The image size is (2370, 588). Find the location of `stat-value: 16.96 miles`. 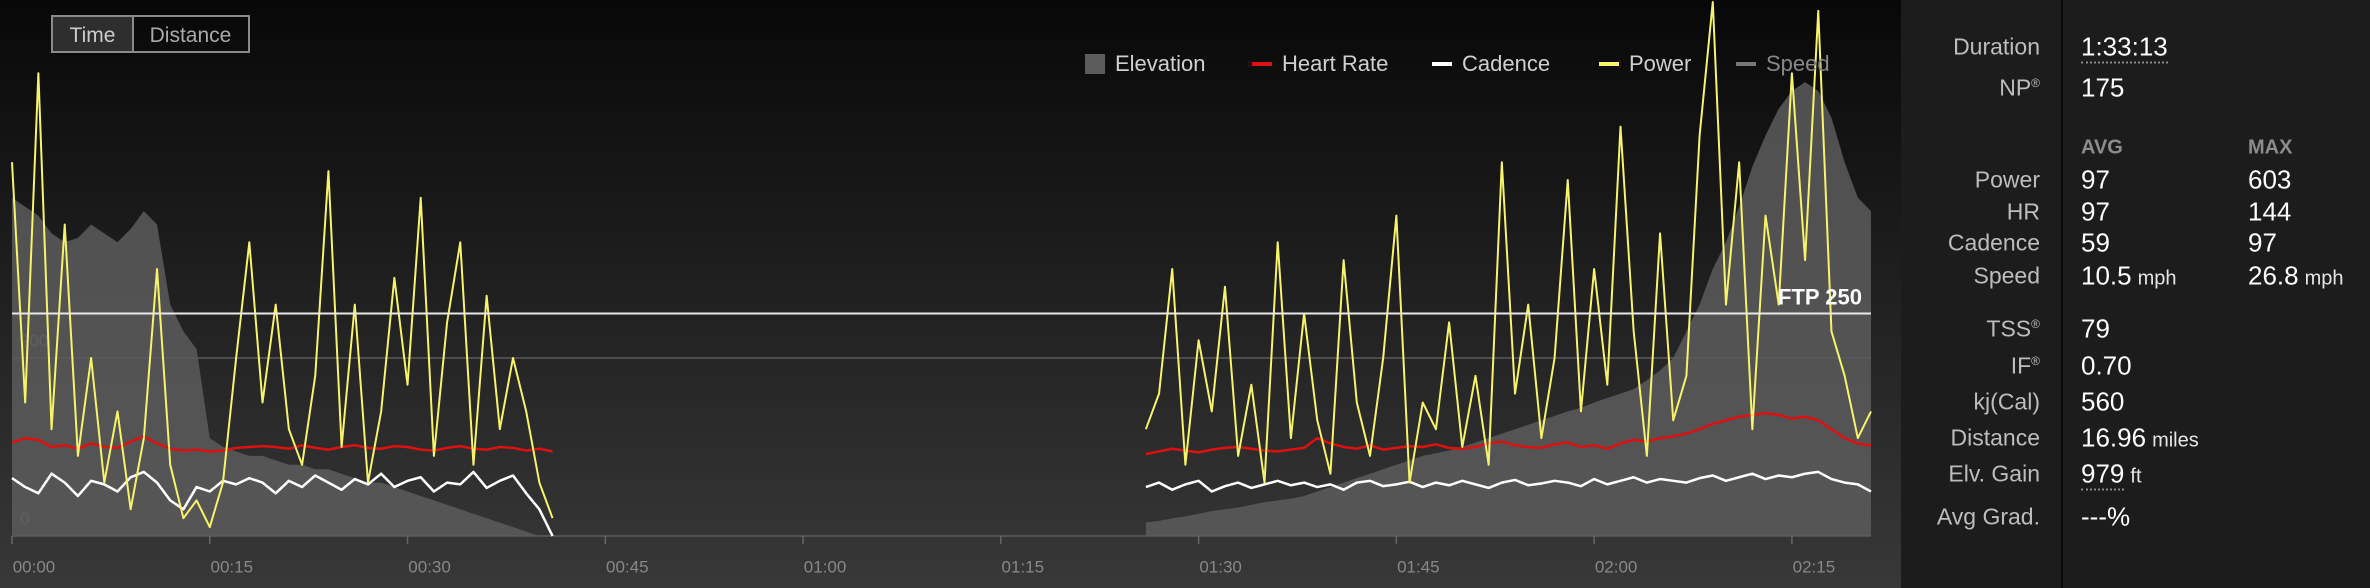

stat-value: 16.96 miles is located at coordinates (2140, 438).